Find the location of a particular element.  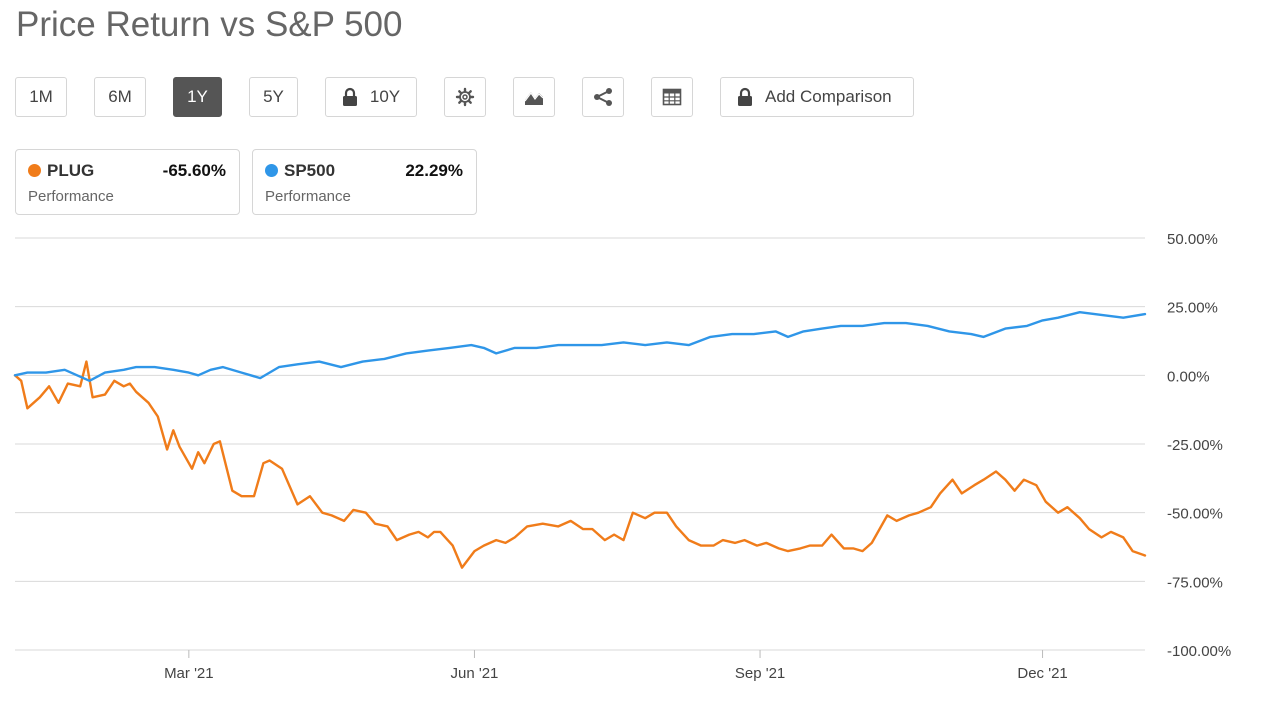

range-10y-button: 10Y is located at coordinates (371, 97).